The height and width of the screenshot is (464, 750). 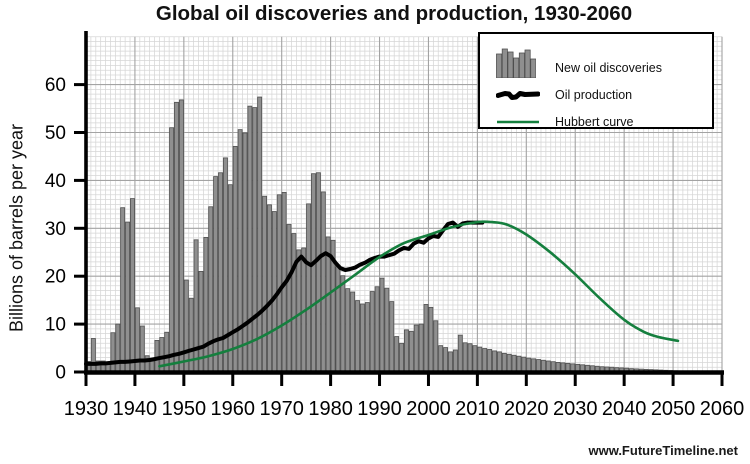 I want to click on x-tick-label: 1930, so click(x=86, y=409).